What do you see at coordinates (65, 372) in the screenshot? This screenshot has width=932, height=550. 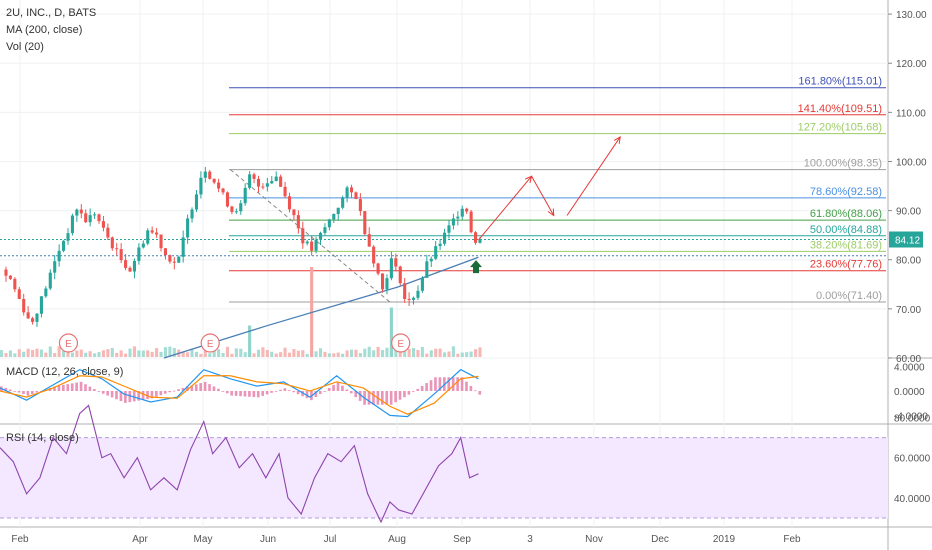 I see `macd-legend: MACD (12, 26, close, 9)` at bounding box center [65, 372].